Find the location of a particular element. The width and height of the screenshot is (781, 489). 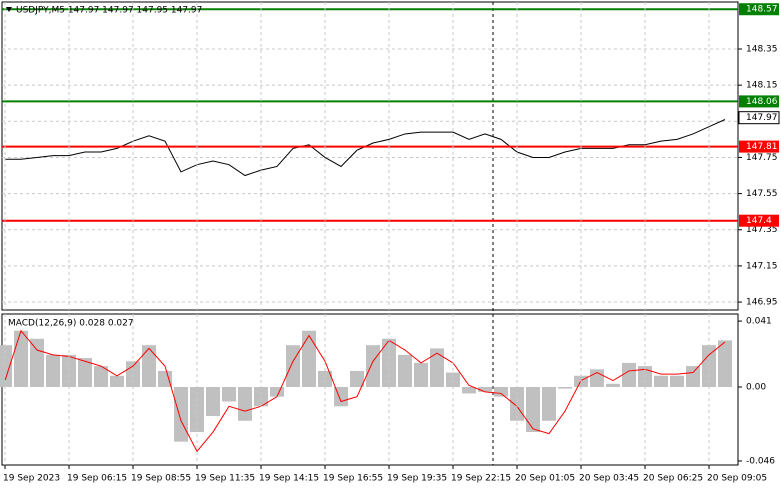

macd-title: MACD(12,26,9) 0.028 0.027 is located at coordinates (71, 324).